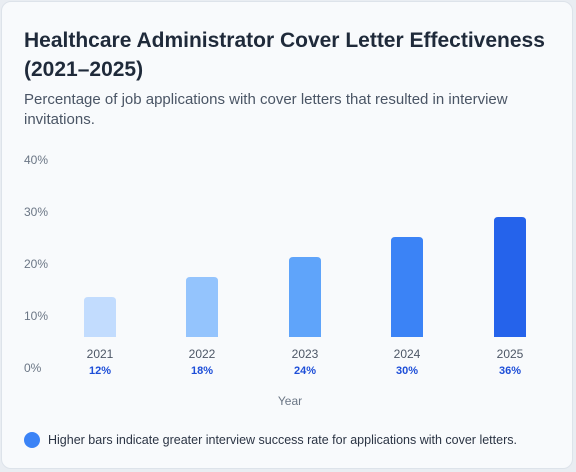 The width and height of the screenshot is (576, 472). What do you see at coordinates (202, 354) in the screenshot?
I see `x-tick-label: 2022` at bounding box center [202, 354].